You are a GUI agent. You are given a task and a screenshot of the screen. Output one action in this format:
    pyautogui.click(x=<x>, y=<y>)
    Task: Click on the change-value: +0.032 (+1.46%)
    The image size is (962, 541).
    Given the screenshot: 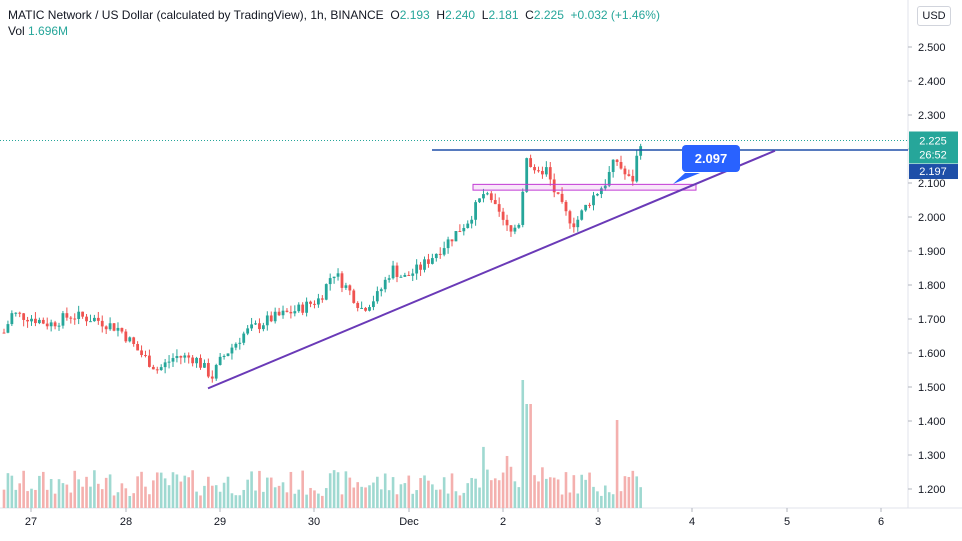 What is the action you would take?
    pyautogui.click(x=615, y=15)
    